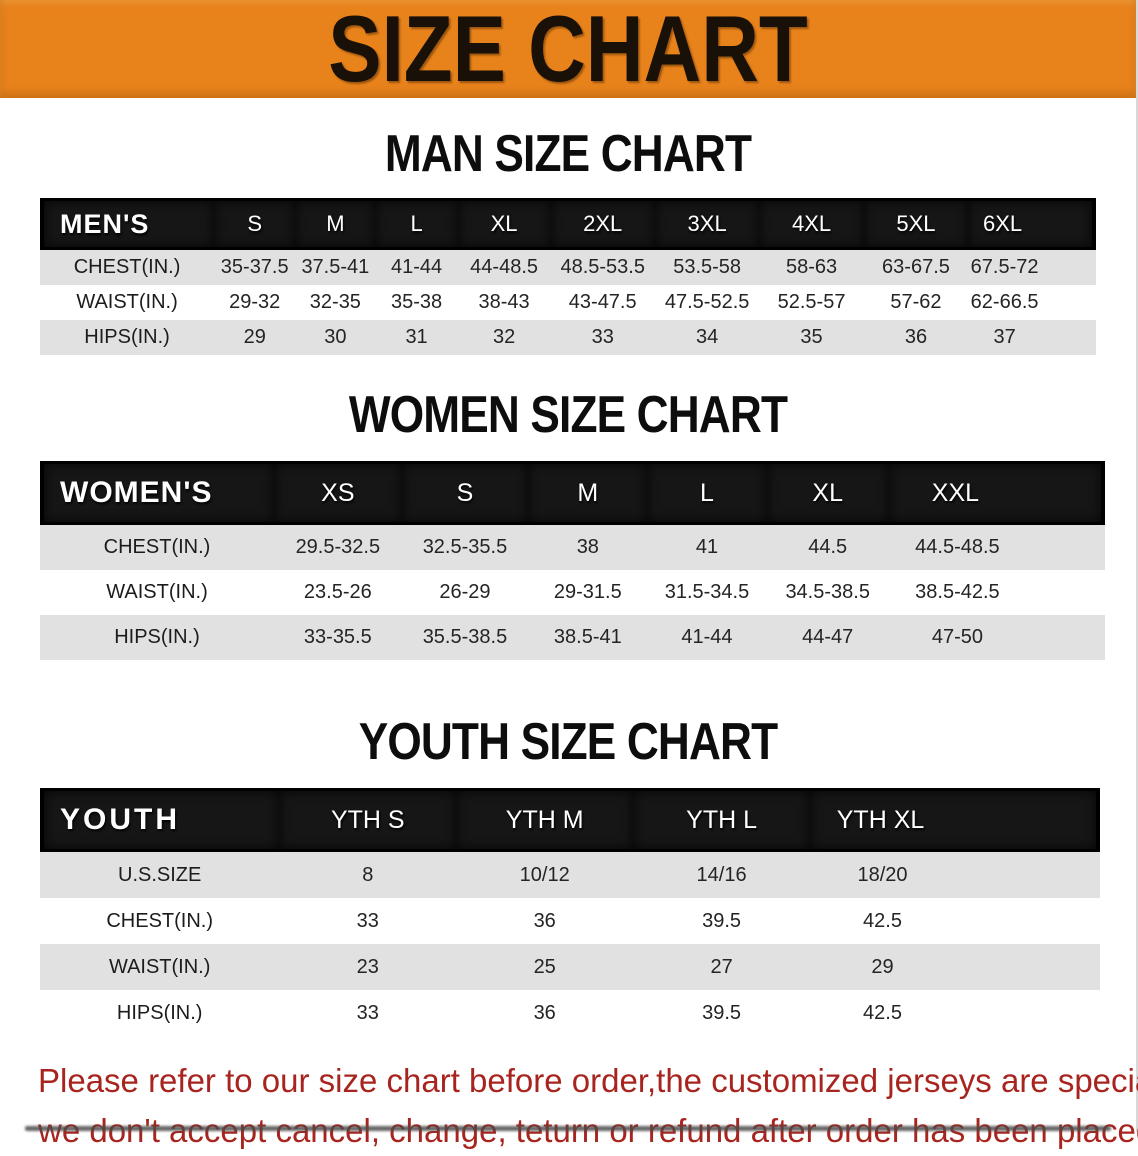 Image resolution: width=1138 pixels, height=1156 pixels. I want to click on table-row: CHEST(IN.) 33 36 39.5 42.5, so click(570, 921).